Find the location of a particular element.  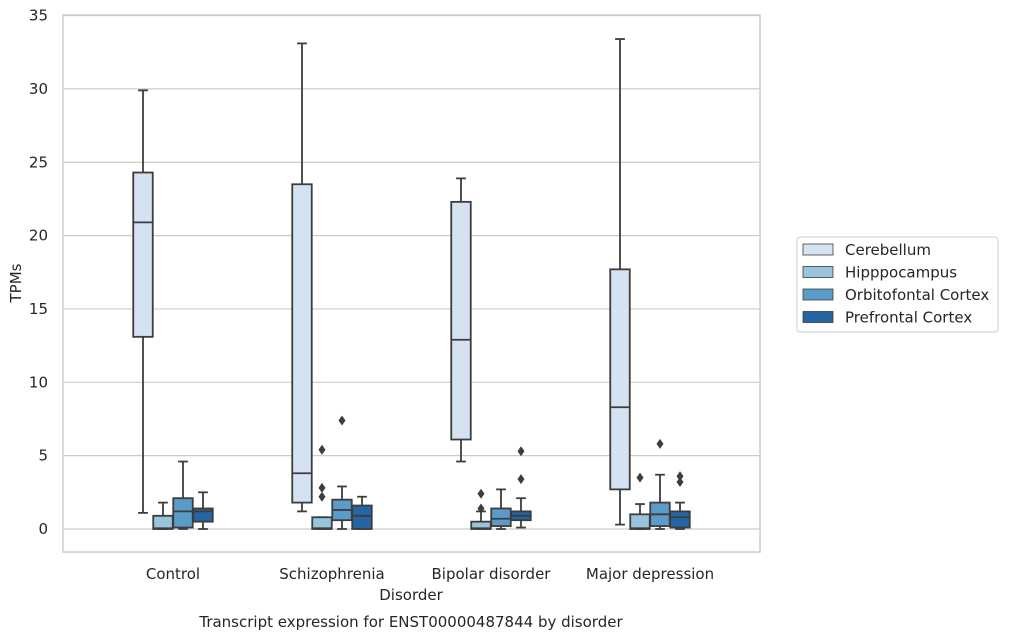

x-tick-label-2: Bipolar disorder is located at coordinates (492, 574).